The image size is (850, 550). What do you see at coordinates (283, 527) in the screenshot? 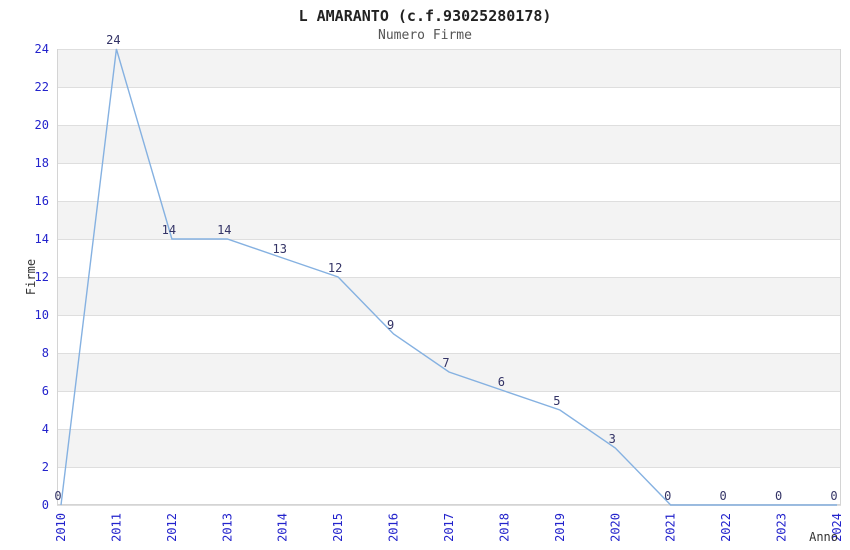
I see `x-tick-label: 2014` at bounding box center [283, 527].